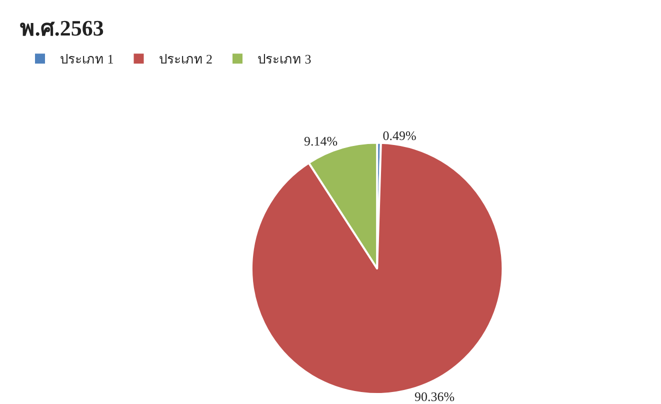 The image size is (661, 404). Describe the element at coordinates (321, 141) in the screenshot. I see `data-label: 9.14%` at that location.